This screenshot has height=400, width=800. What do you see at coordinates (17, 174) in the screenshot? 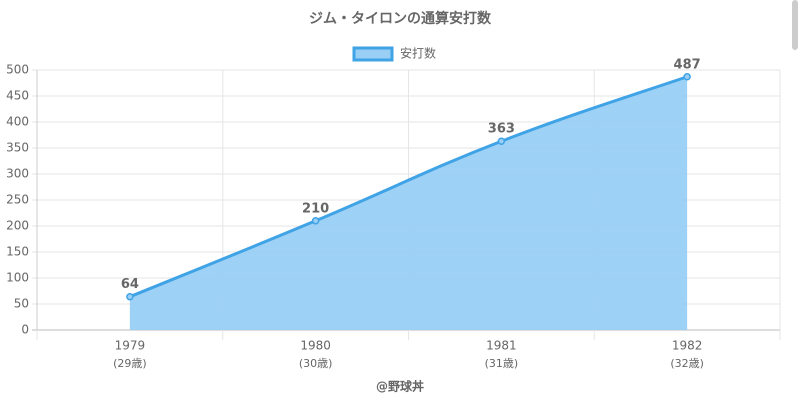
I see `y-tick-label: 300` at bounding box center [17, 174].